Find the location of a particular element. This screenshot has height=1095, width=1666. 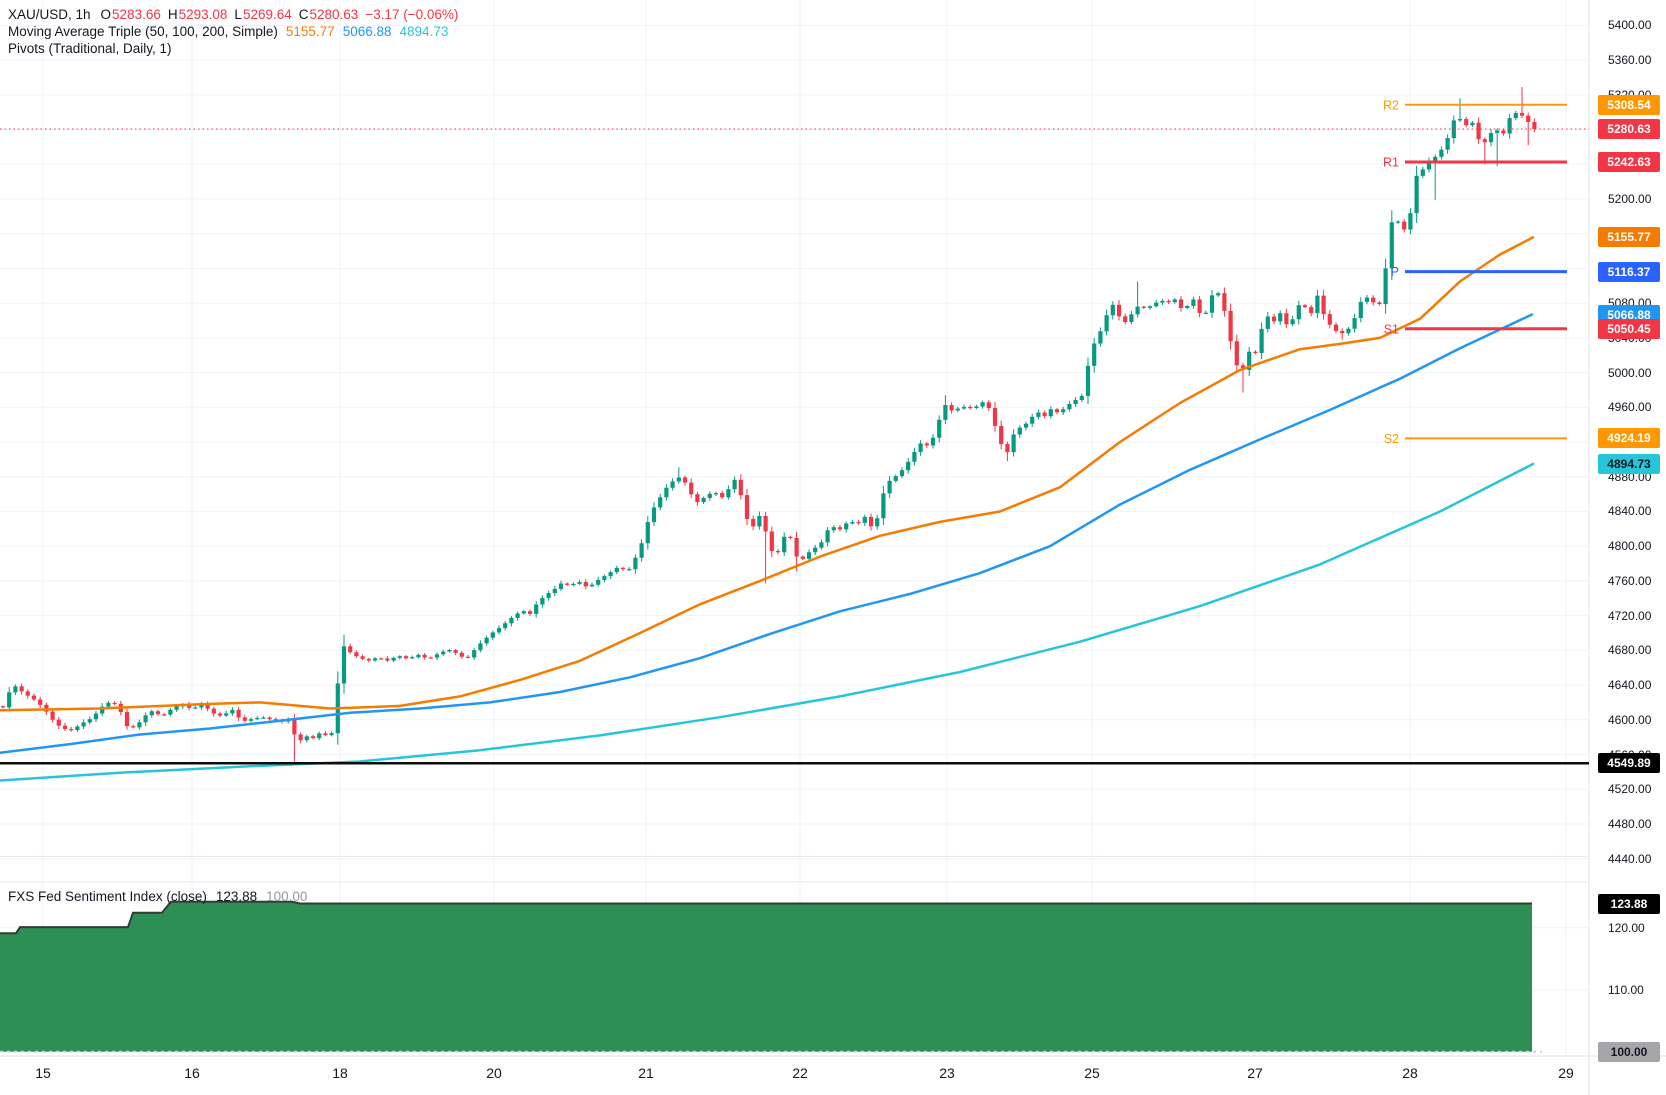

change-value: −3.17 (−0.06%) is located at coordinates (412, 14).